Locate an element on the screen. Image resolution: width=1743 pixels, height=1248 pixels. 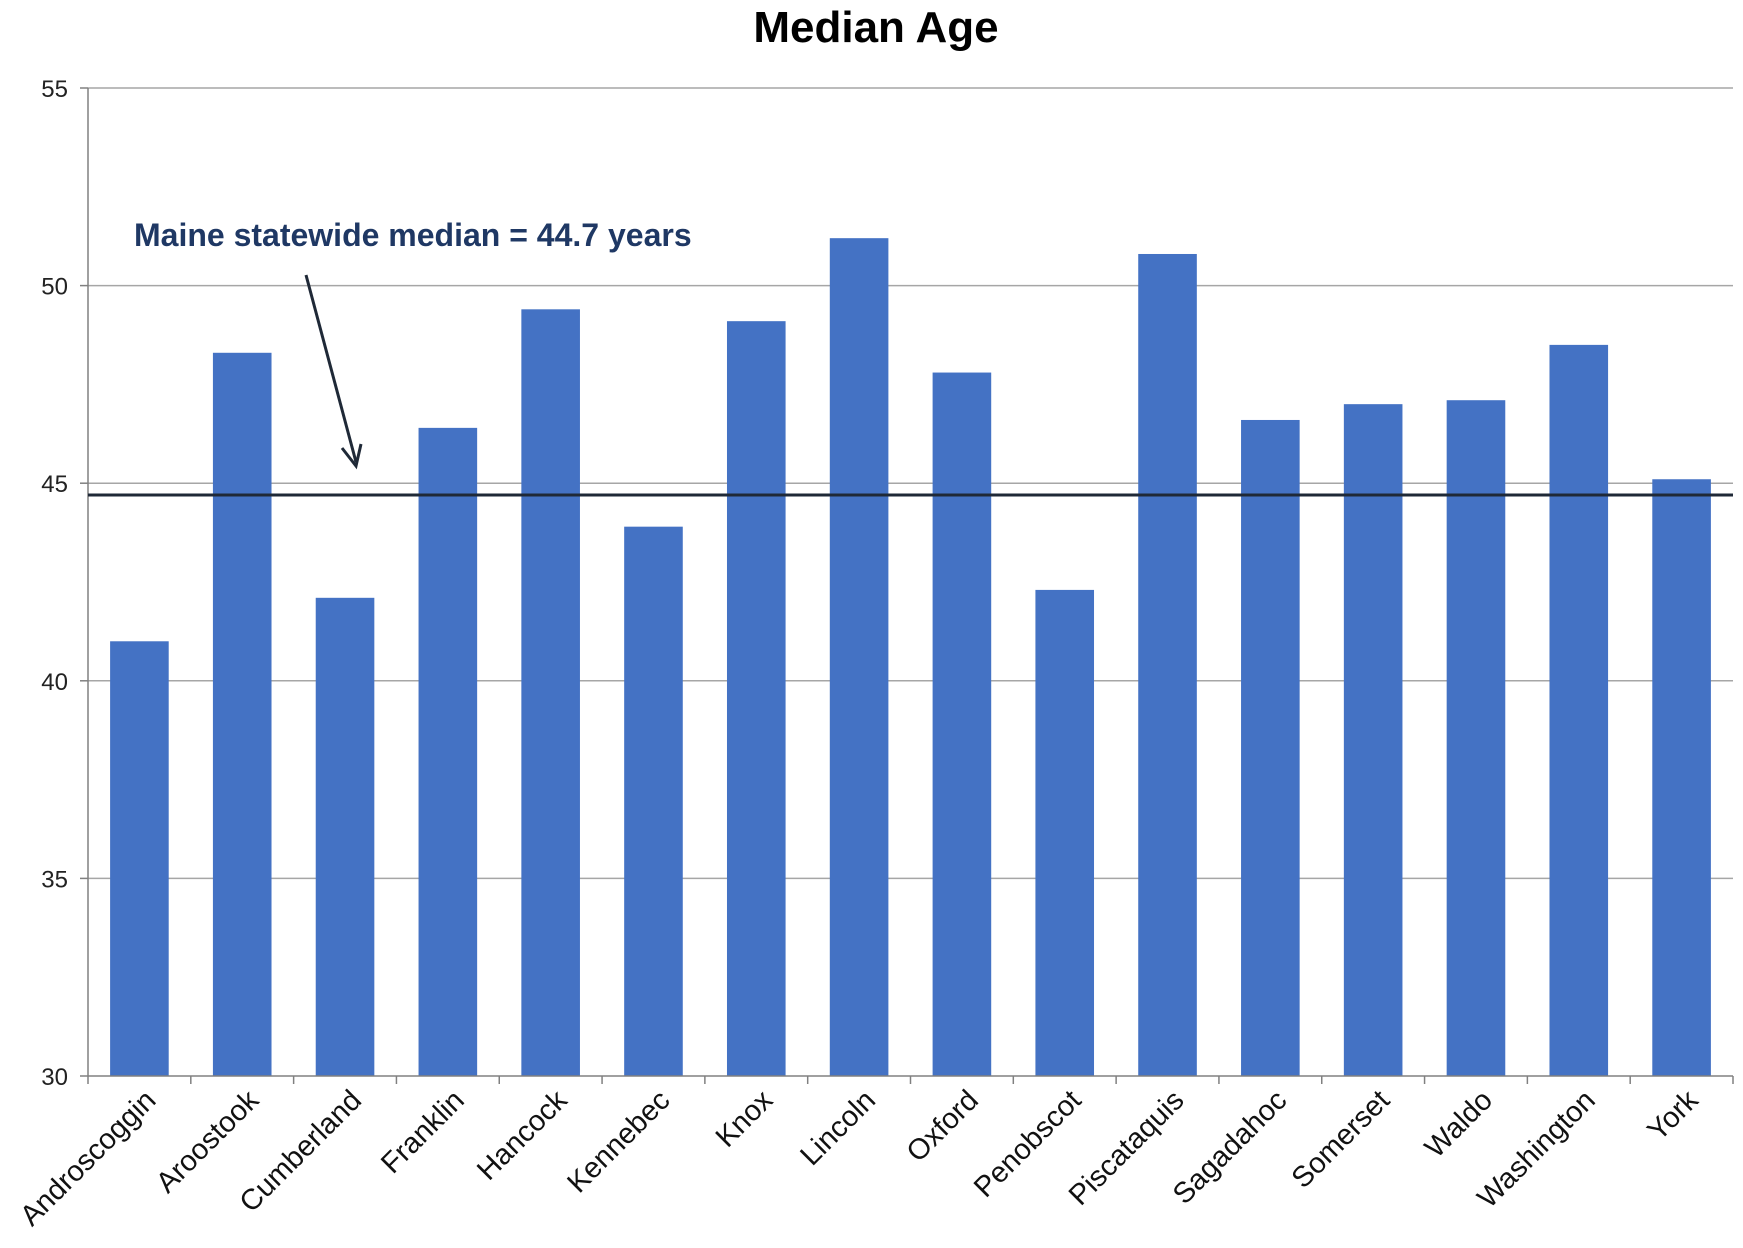
y-tick-label: 55 is located at coordinates (54, 89).